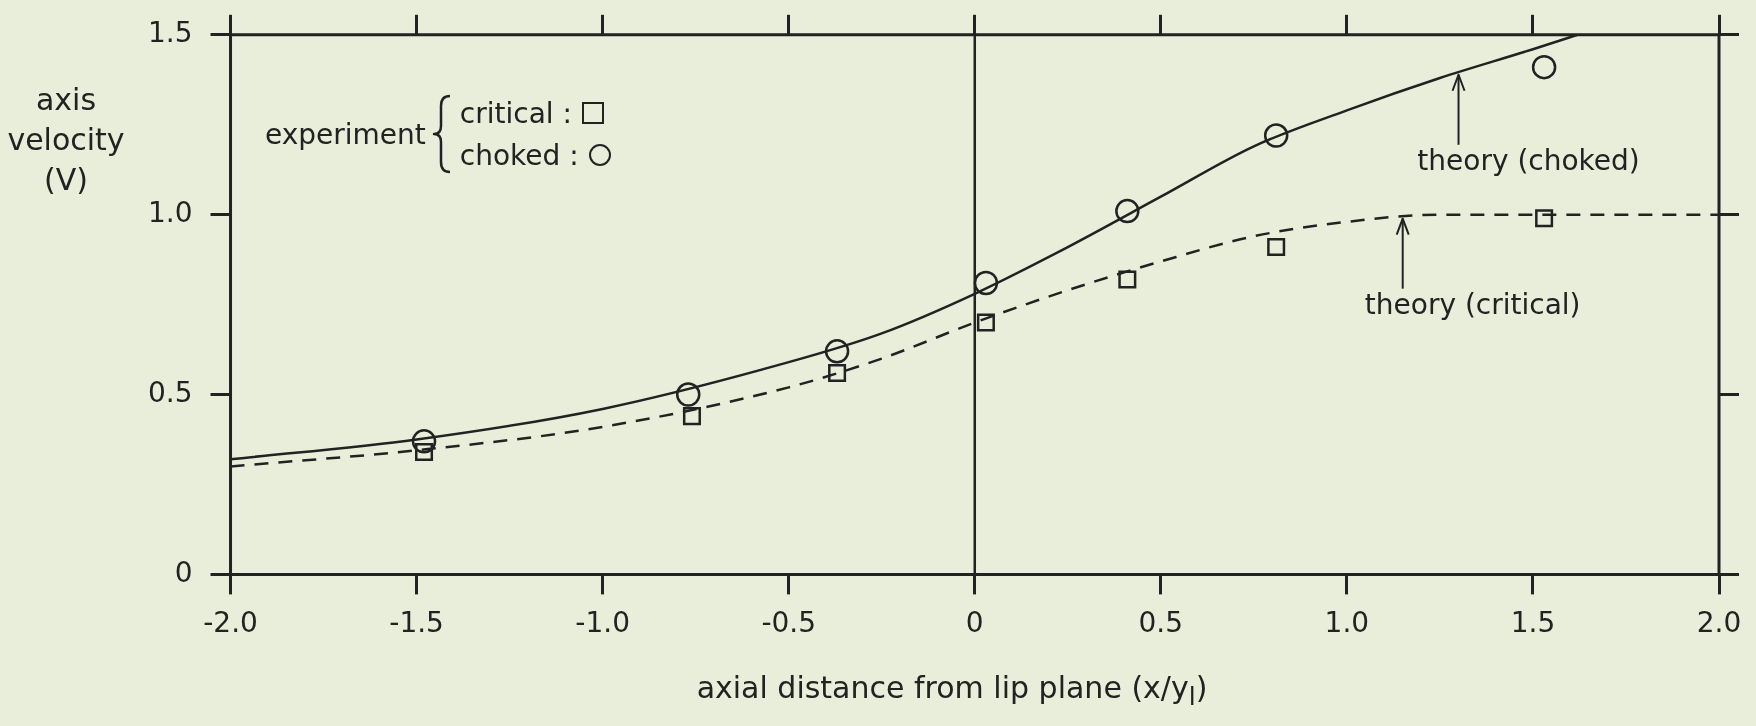 Image resolution: width=1756 pixels, height=726 pixels. Describe the element at coordinates (170, 392) in the screenshot. I see `y-tick-label: 0.5` at that location.